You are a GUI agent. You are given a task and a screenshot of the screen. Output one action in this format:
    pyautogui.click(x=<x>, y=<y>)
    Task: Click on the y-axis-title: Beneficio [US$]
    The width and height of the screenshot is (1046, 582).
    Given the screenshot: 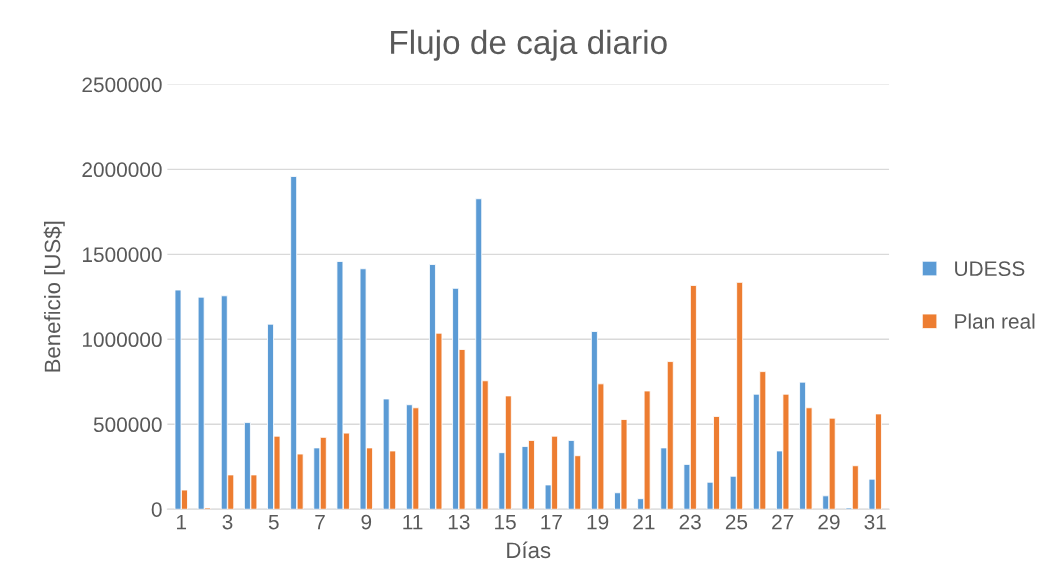 What is the action you would take?
    pyautogui.click(x=54, y=296)
    